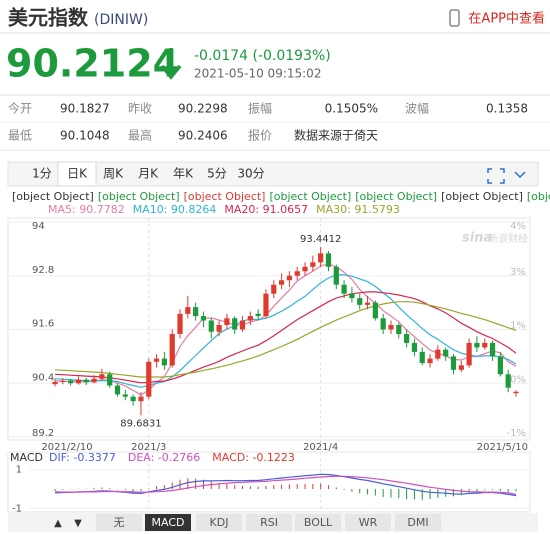 The image size is (550, 534). Describe the element at coordinates (78, 523) in the screenshot. I see `arrow-button: ▼` at that location.